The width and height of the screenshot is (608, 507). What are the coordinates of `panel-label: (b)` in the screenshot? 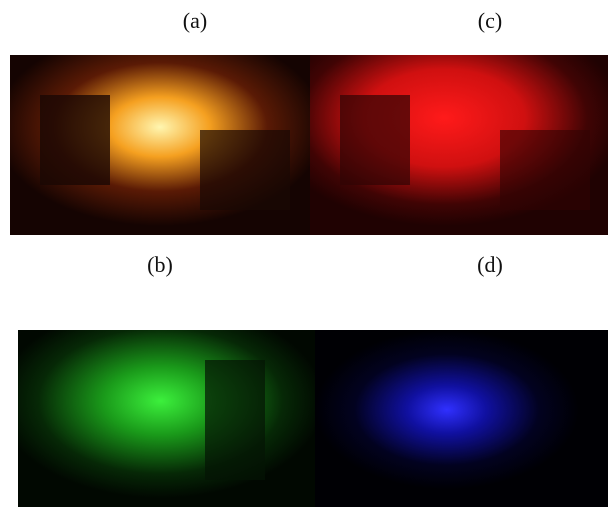 It's located at (160, 264).